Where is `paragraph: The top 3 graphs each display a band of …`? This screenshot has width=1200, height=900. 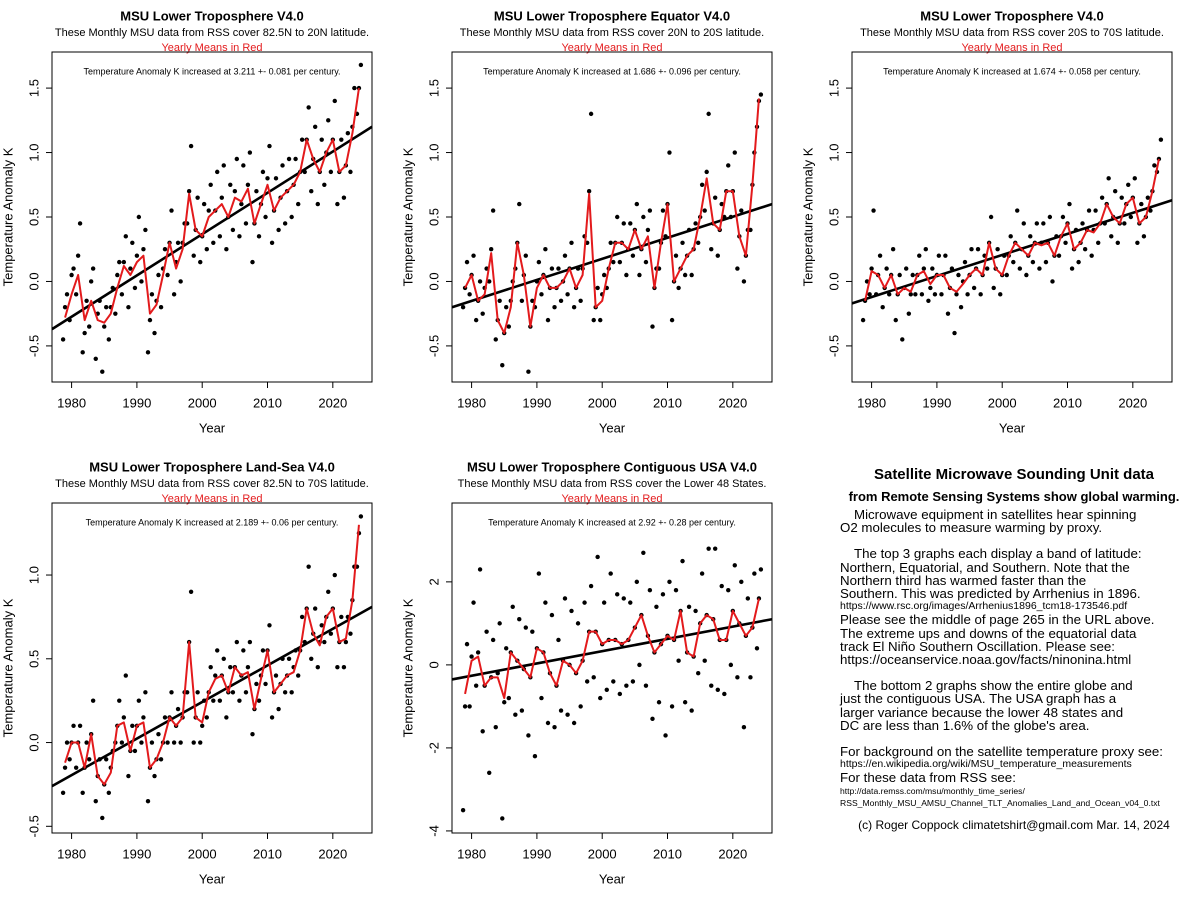
paragraph: The top 3 graphs each display a band of … is located at coordinates (1014, 606).